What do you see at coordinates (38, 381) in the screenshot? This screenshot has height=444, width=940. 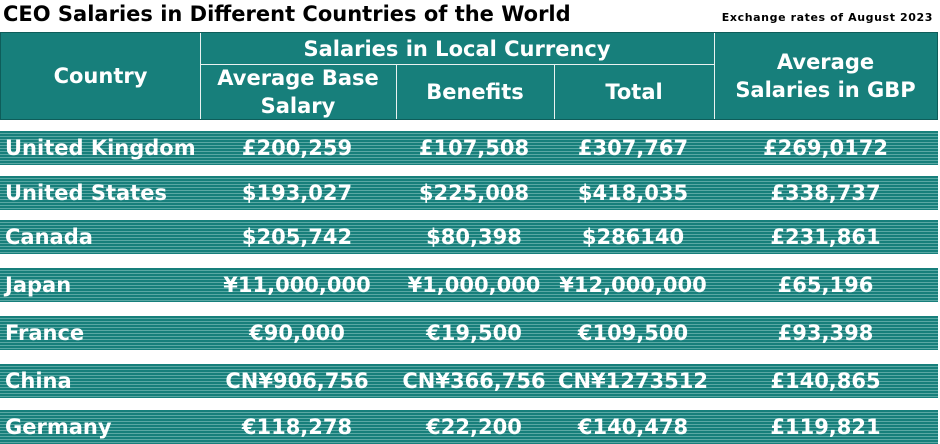 I see `country-cell: China` at bounding box center [38, 381].